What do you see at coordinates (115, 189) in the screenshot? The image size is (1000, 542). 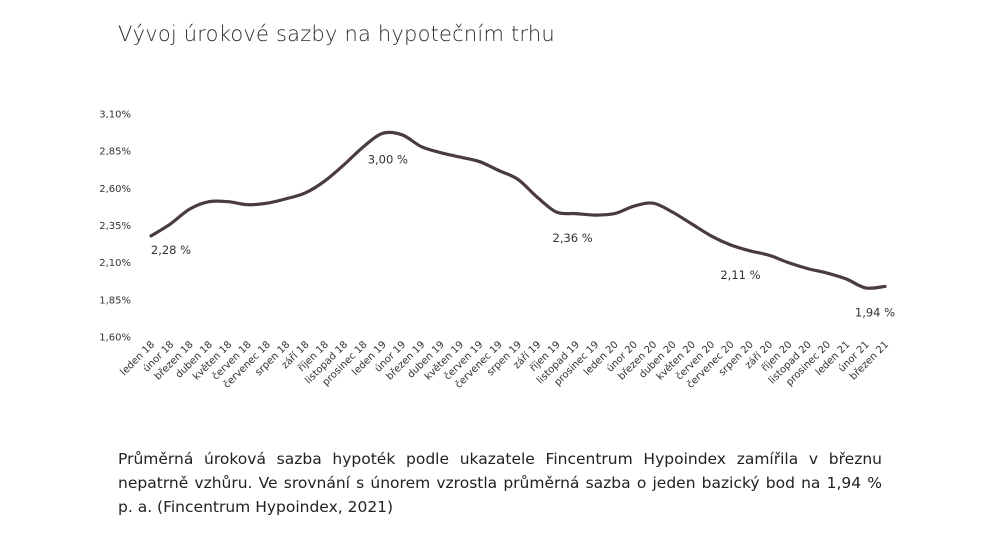 I see `y-tick-label: 2,60%` at bounding box center [115, 189].